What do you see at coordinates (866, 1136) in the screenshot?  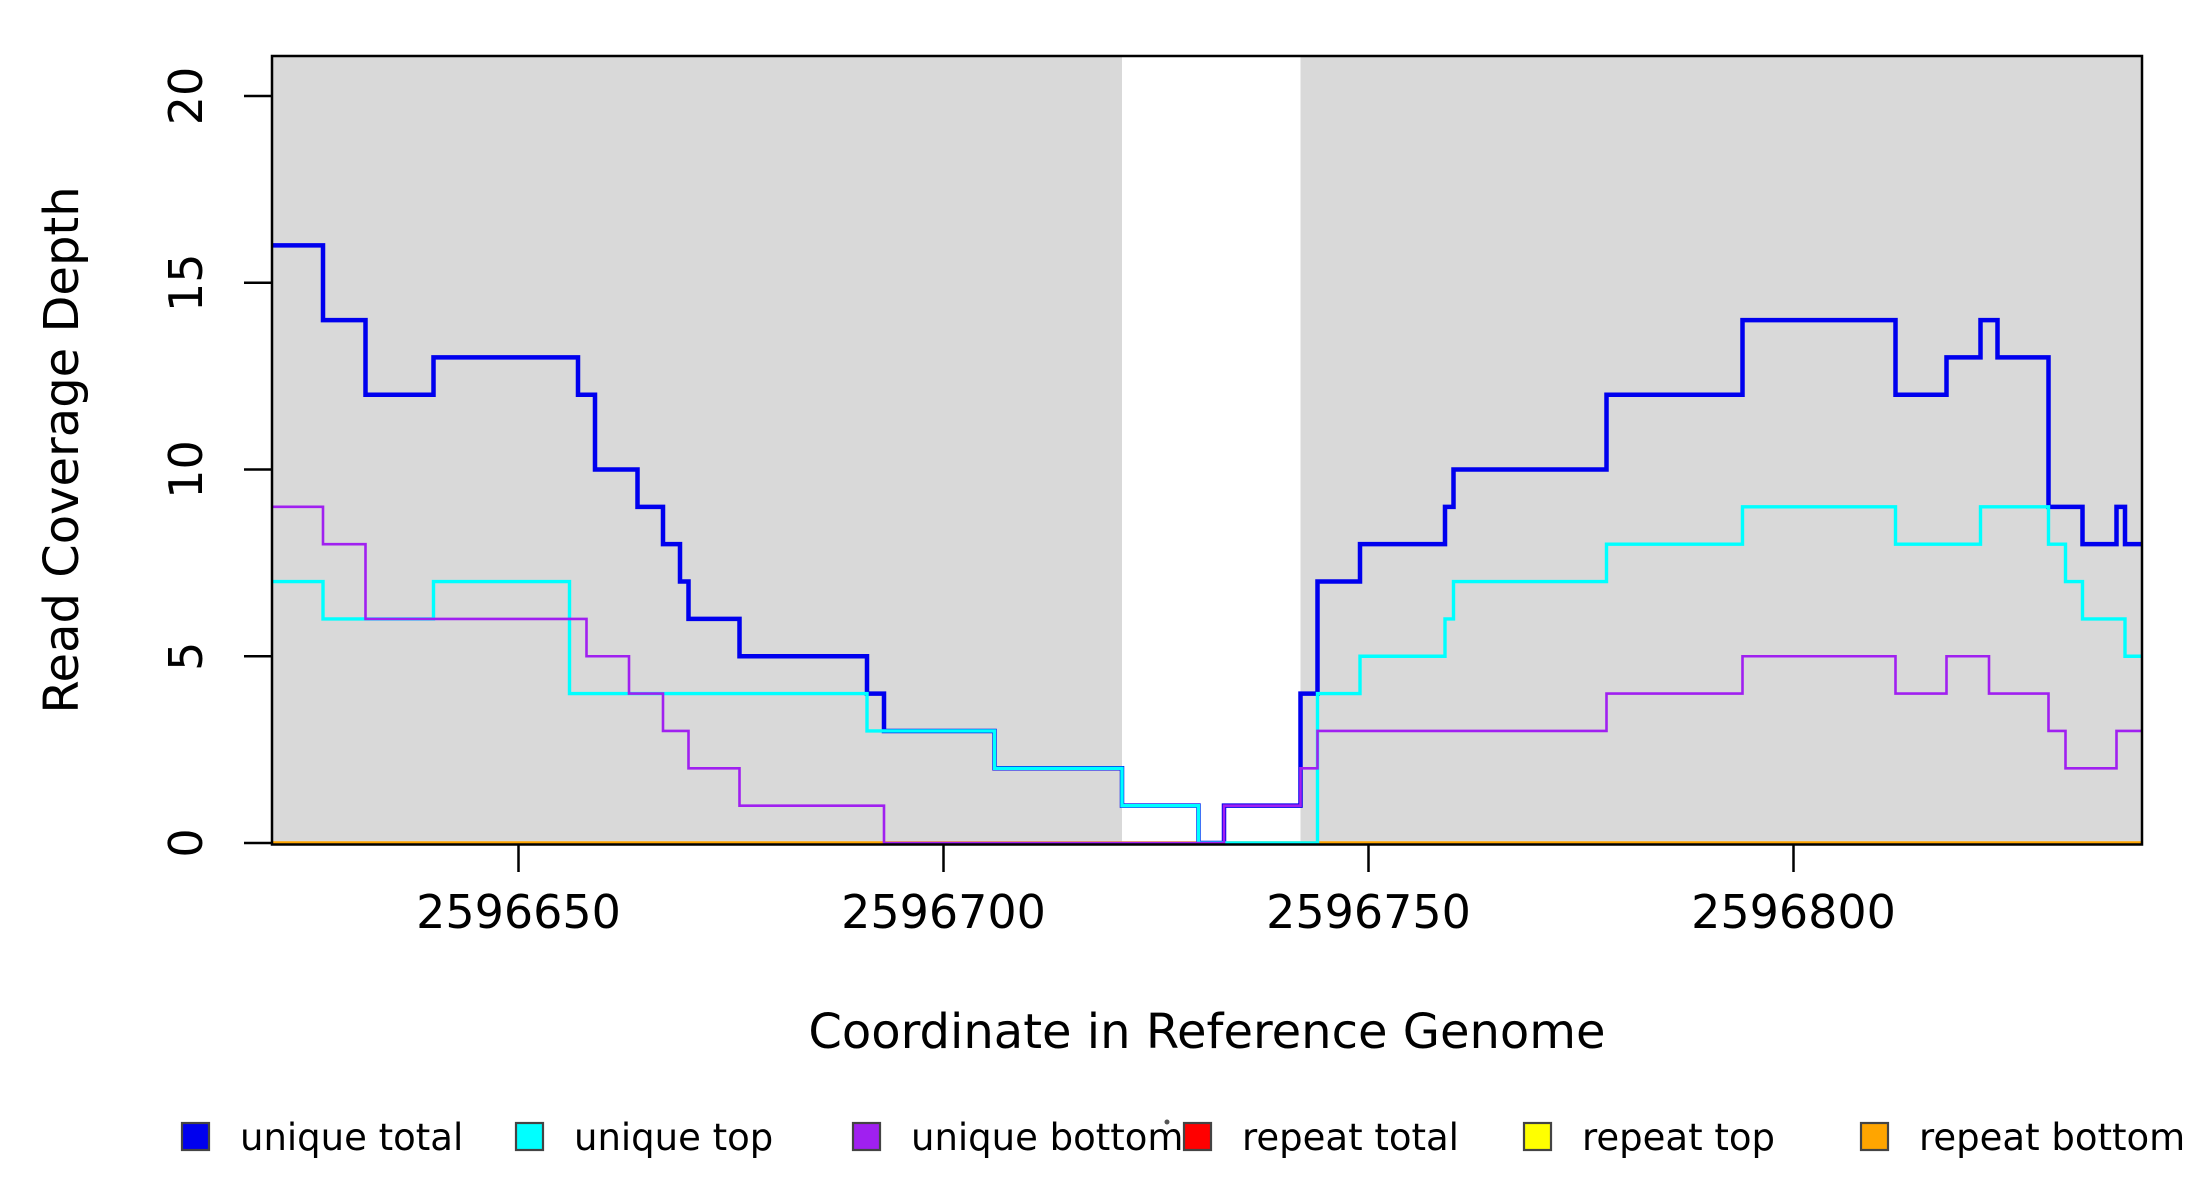 I see `legend-swatch-unique-bottom` at bounding box center [866, 1136].